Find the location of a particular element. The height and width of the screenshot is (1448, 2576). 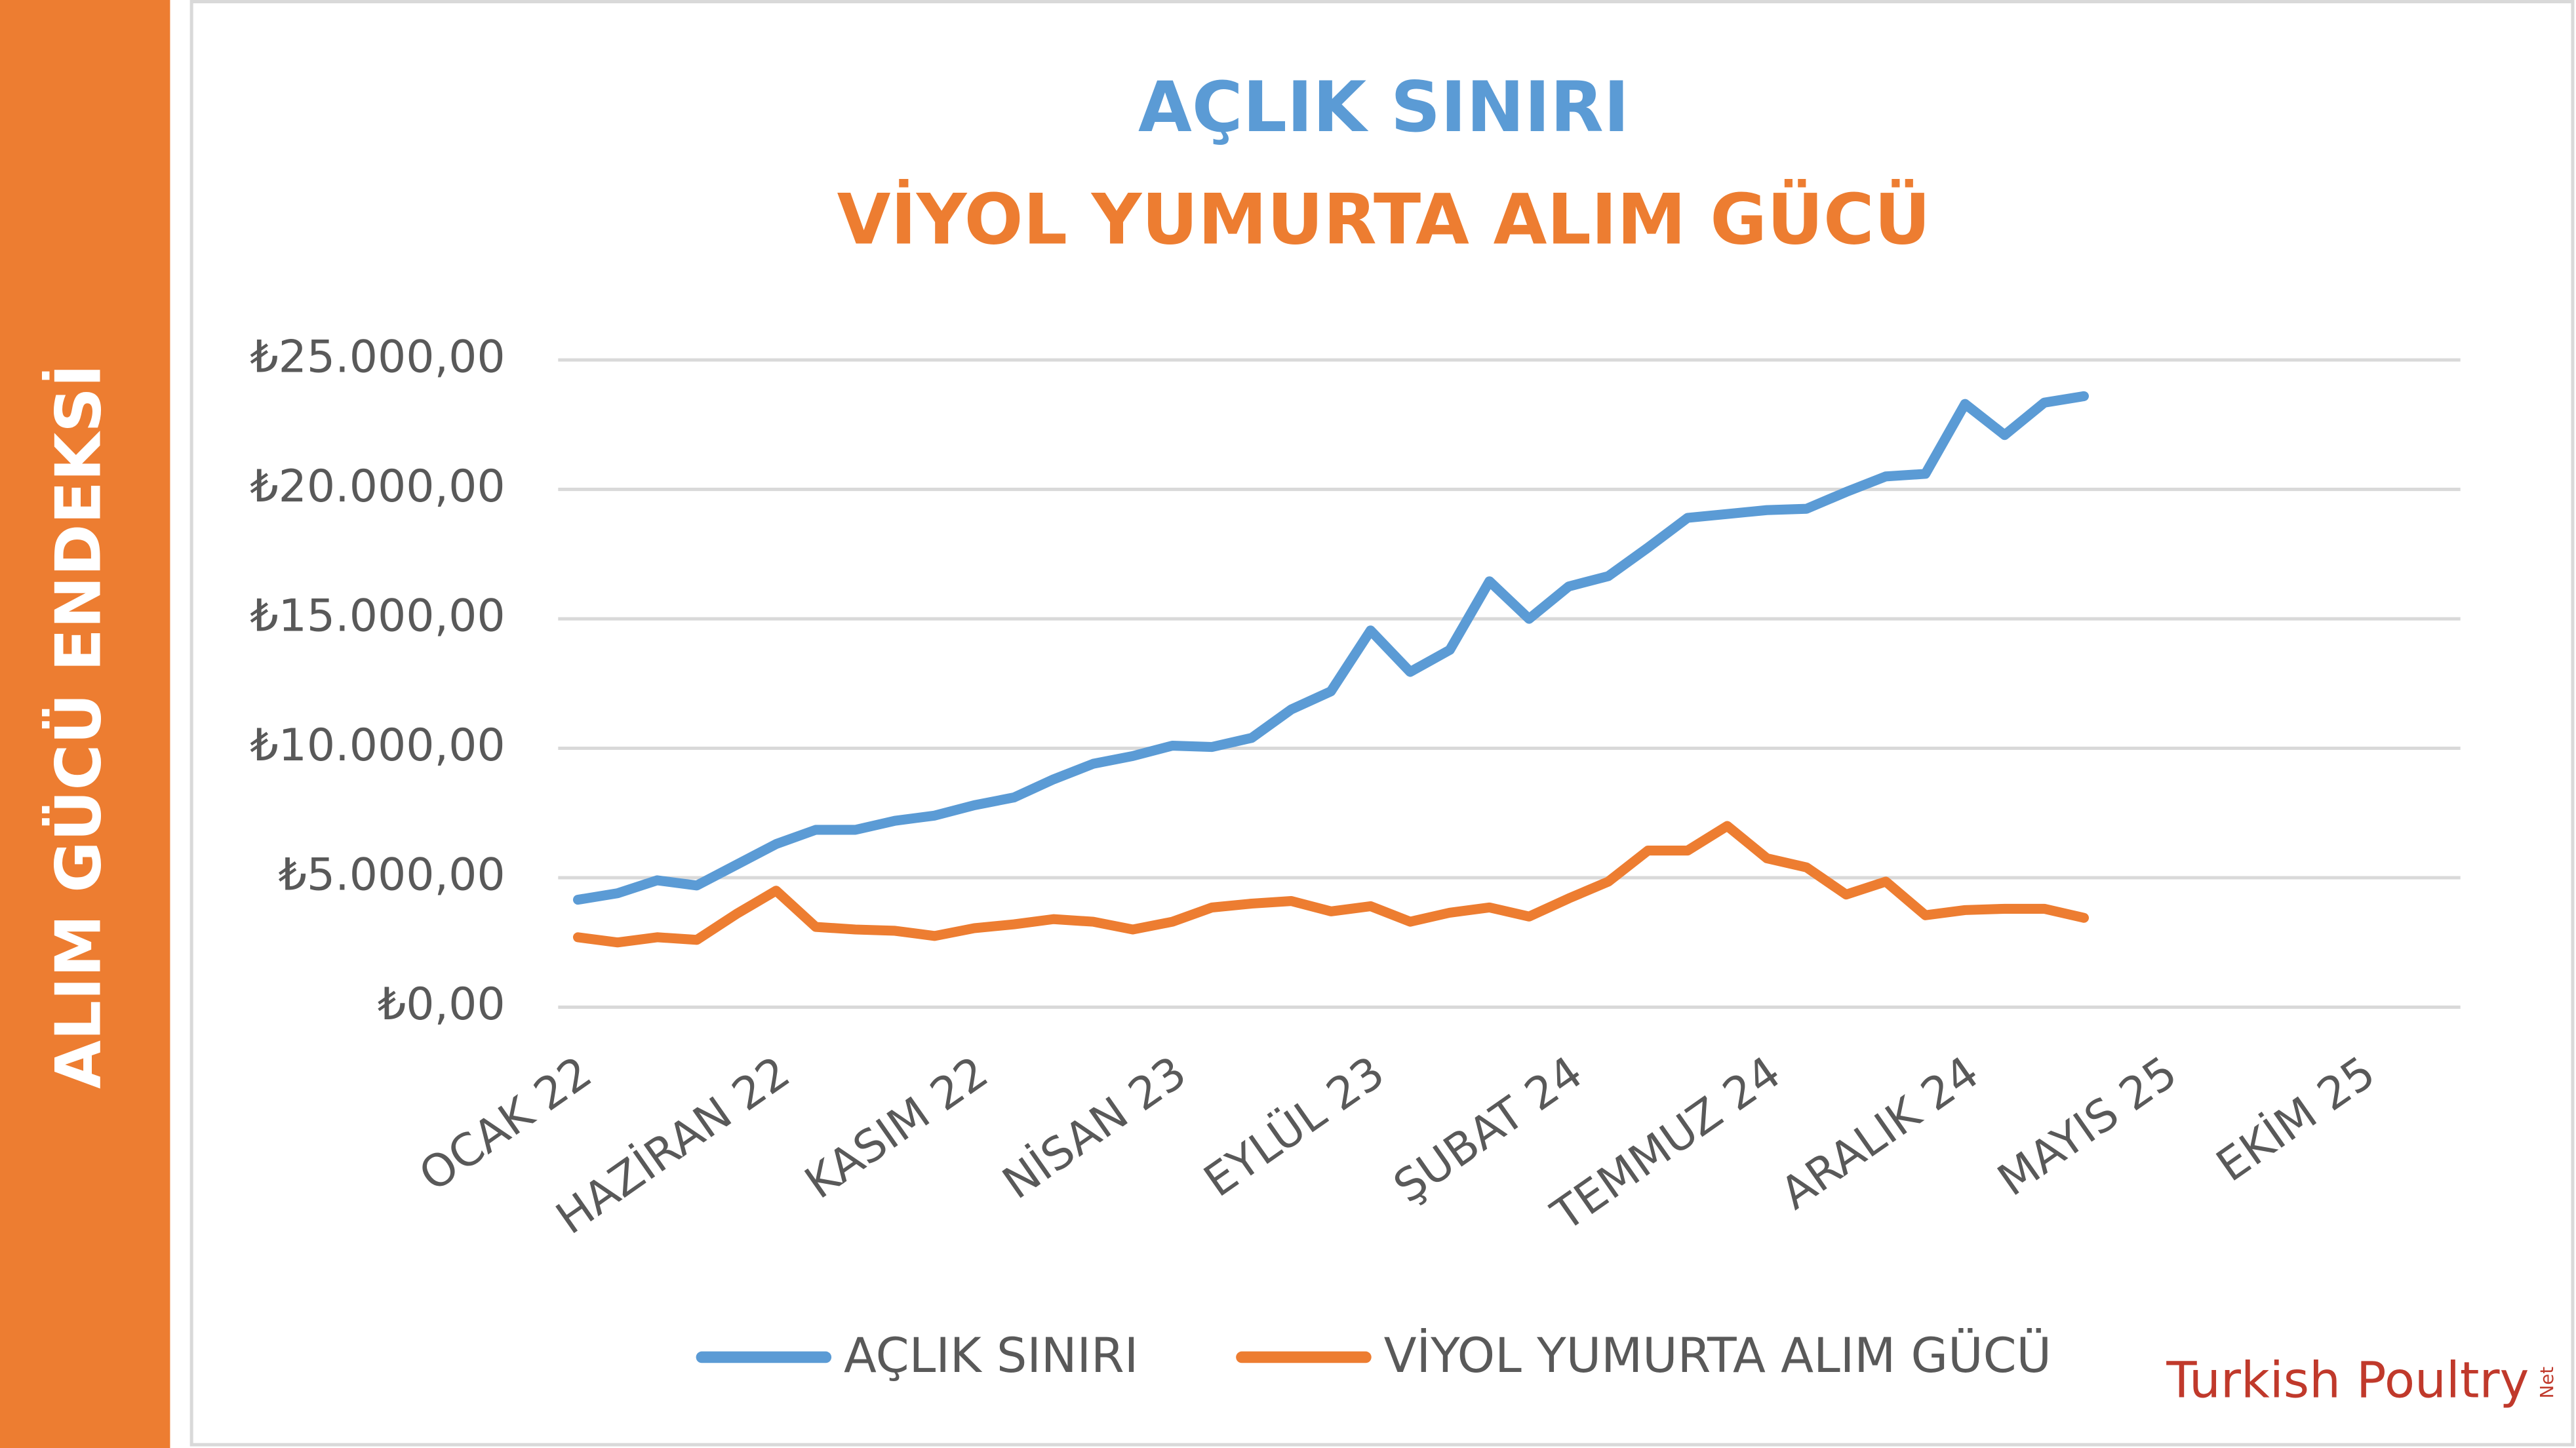

logo: Turkish Poultry is located at coordinates (2347, 1380).